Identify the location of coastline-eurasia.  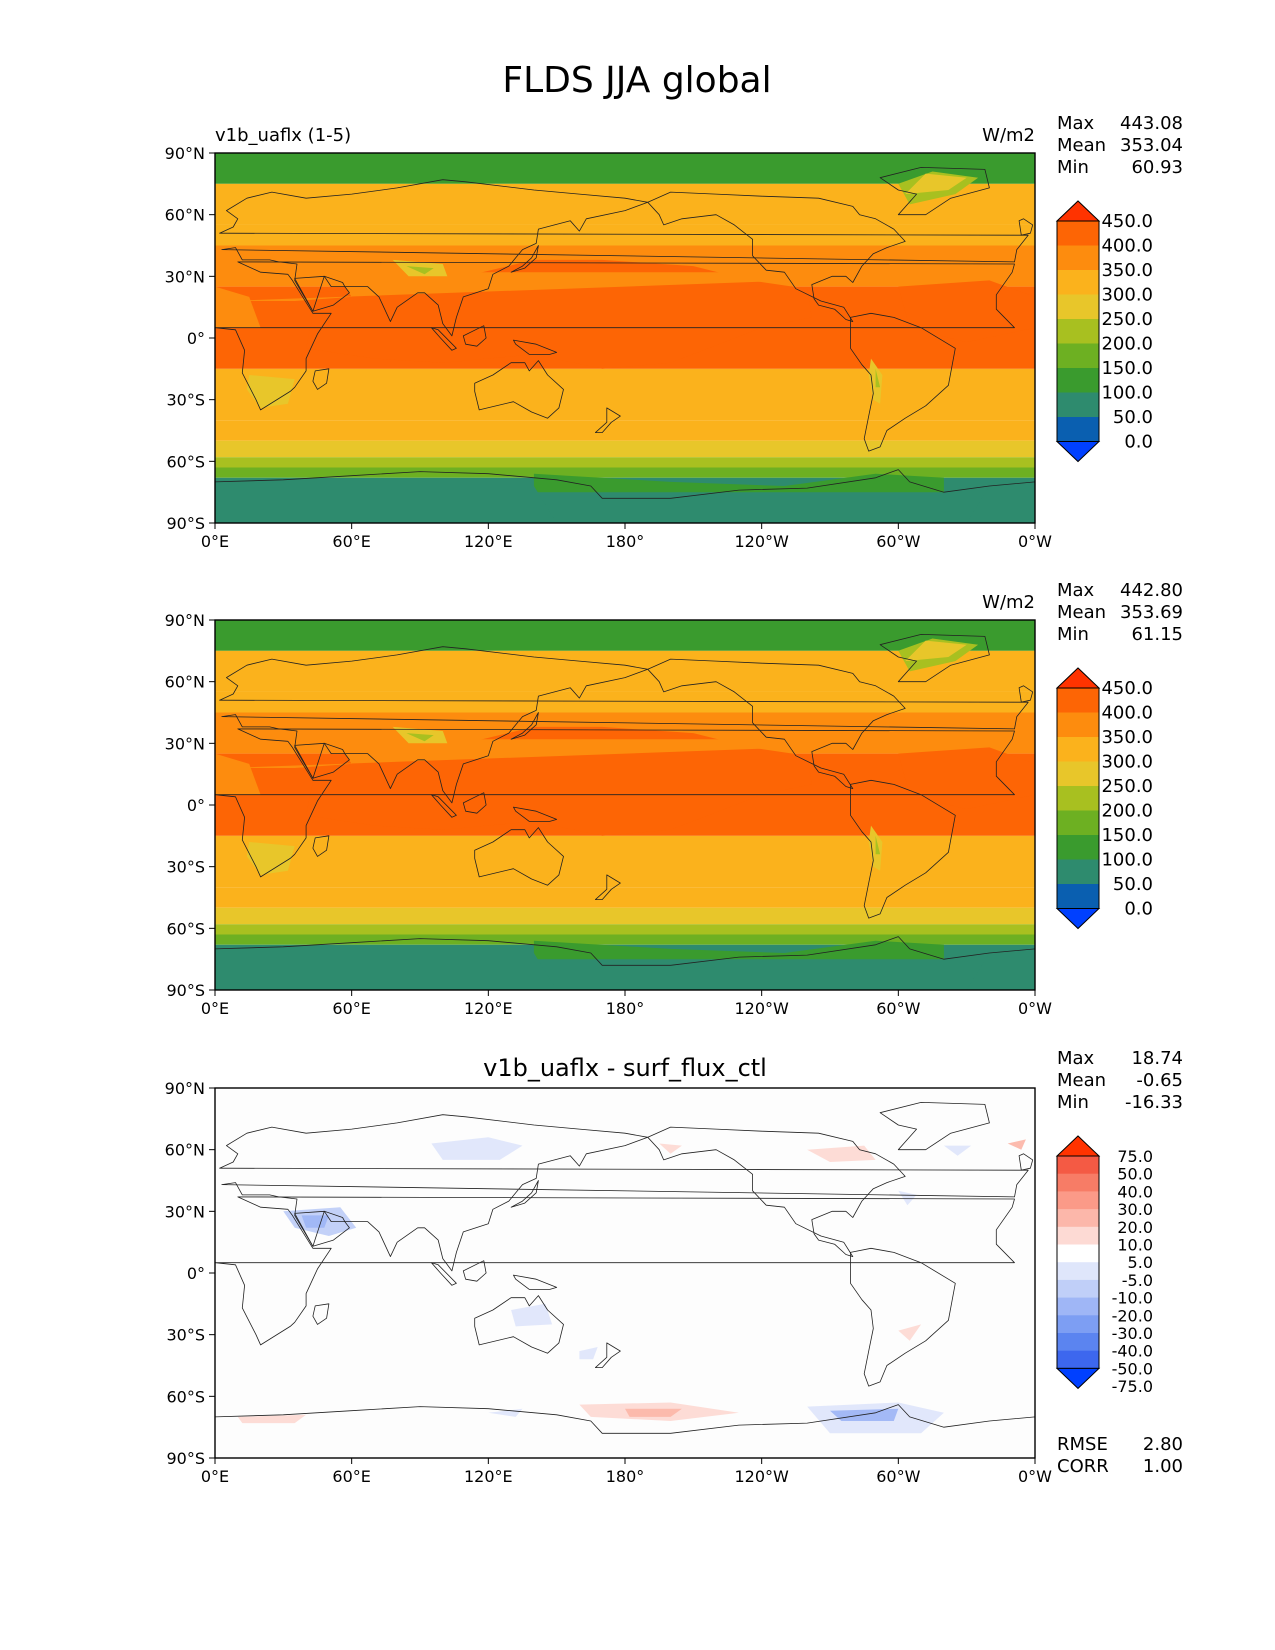
(624, 258).